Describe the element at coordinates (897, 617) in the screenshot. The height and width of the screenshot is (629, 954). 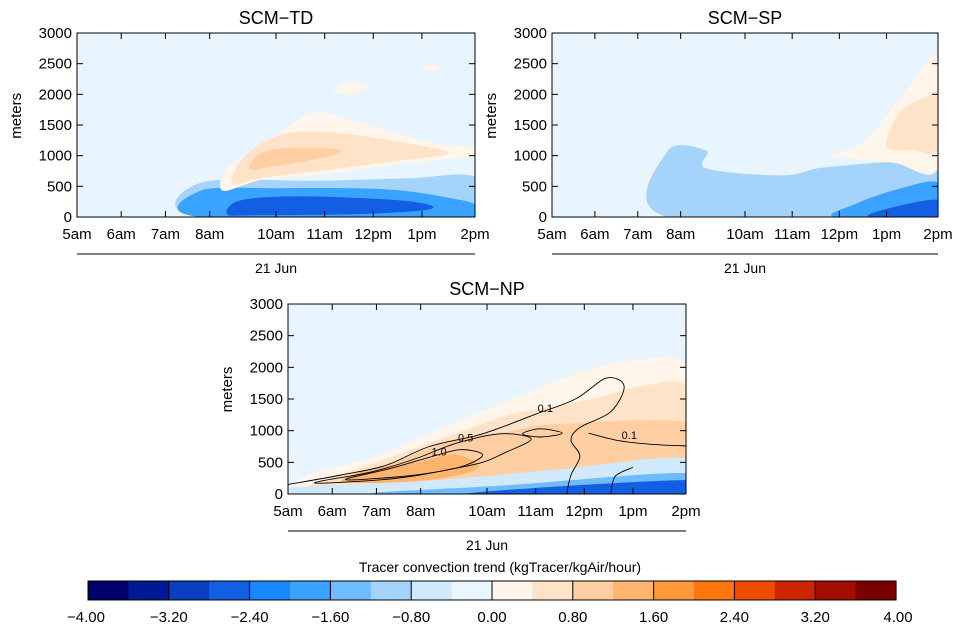
I see `colorbar-tick-label: 4.00` at that location.